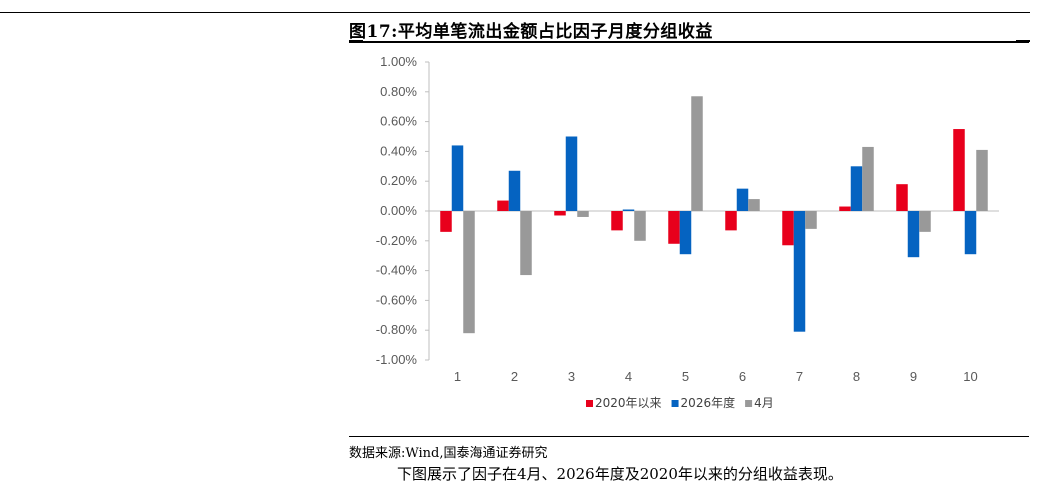  I want to click on x-tick-label: 4, so click(628, 376).